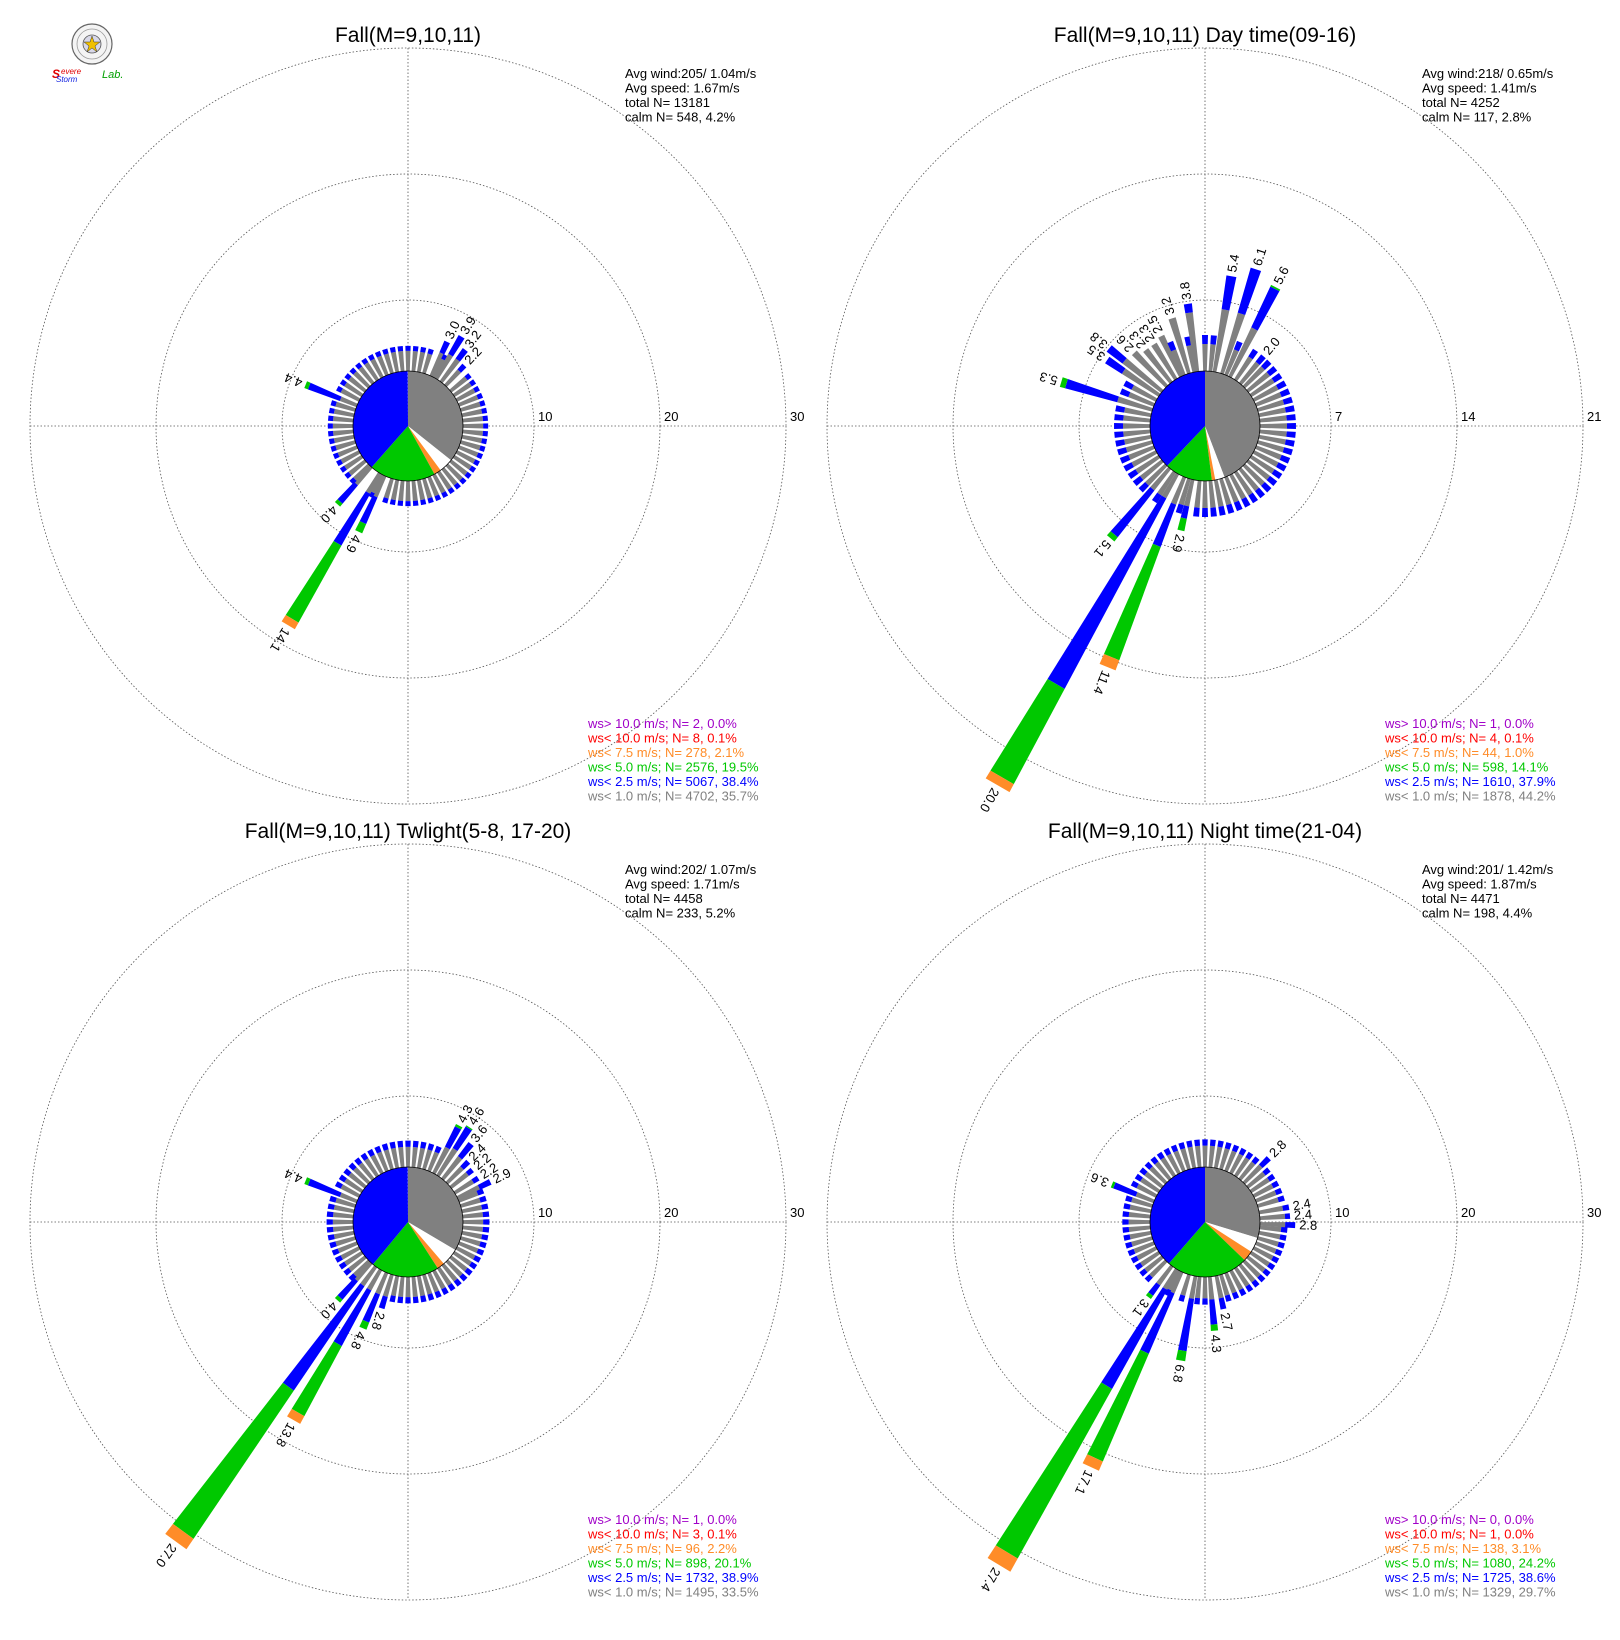 This screenshot has width=1620, height=1640. I want to click on ring-label: 21, so click(1594, 416).